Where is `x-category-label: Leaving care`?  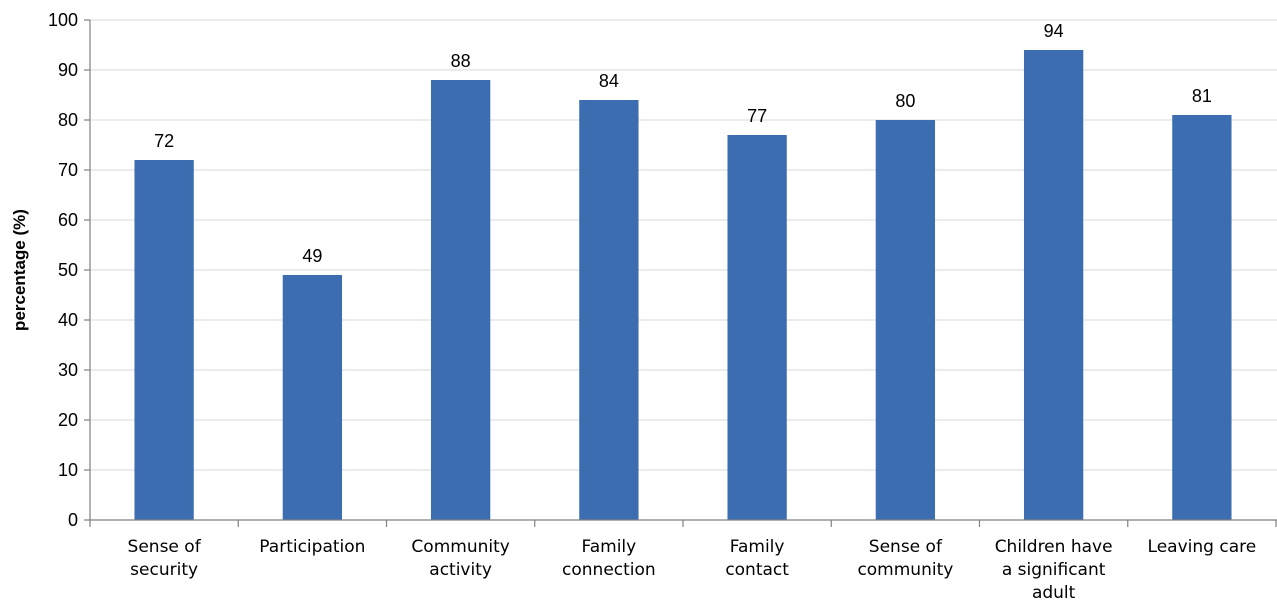 x-category-label: Leaving care is located at coordinates (1202, 547).